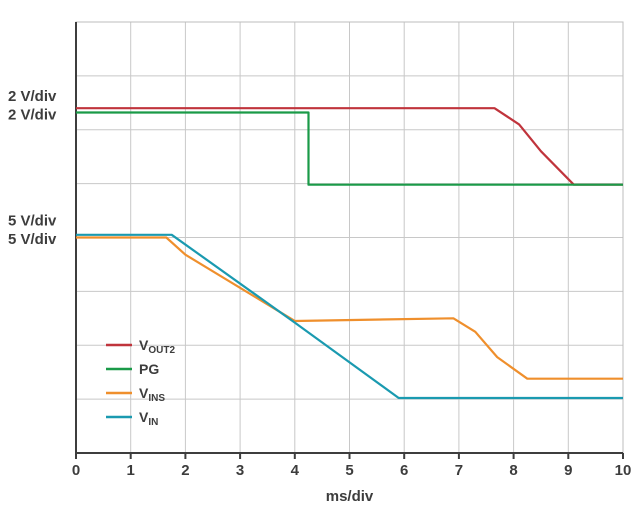 Image resolution: width=642 pixels, height=512 pixels. Describe the element at coordinates (76, 470) in the screenshot. I see `x-tick-label: 0` at that location.